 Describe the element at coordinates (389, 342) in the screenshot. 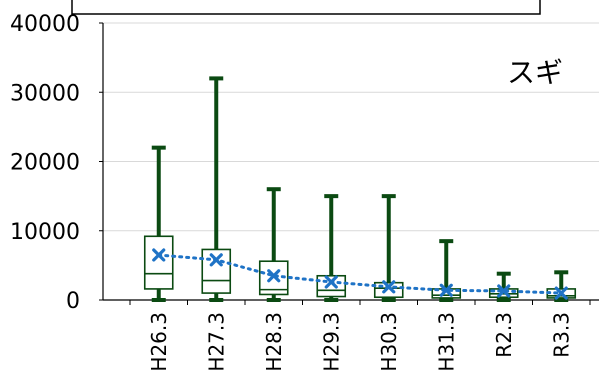

I see `x-tick-label: H30.3` at that location.